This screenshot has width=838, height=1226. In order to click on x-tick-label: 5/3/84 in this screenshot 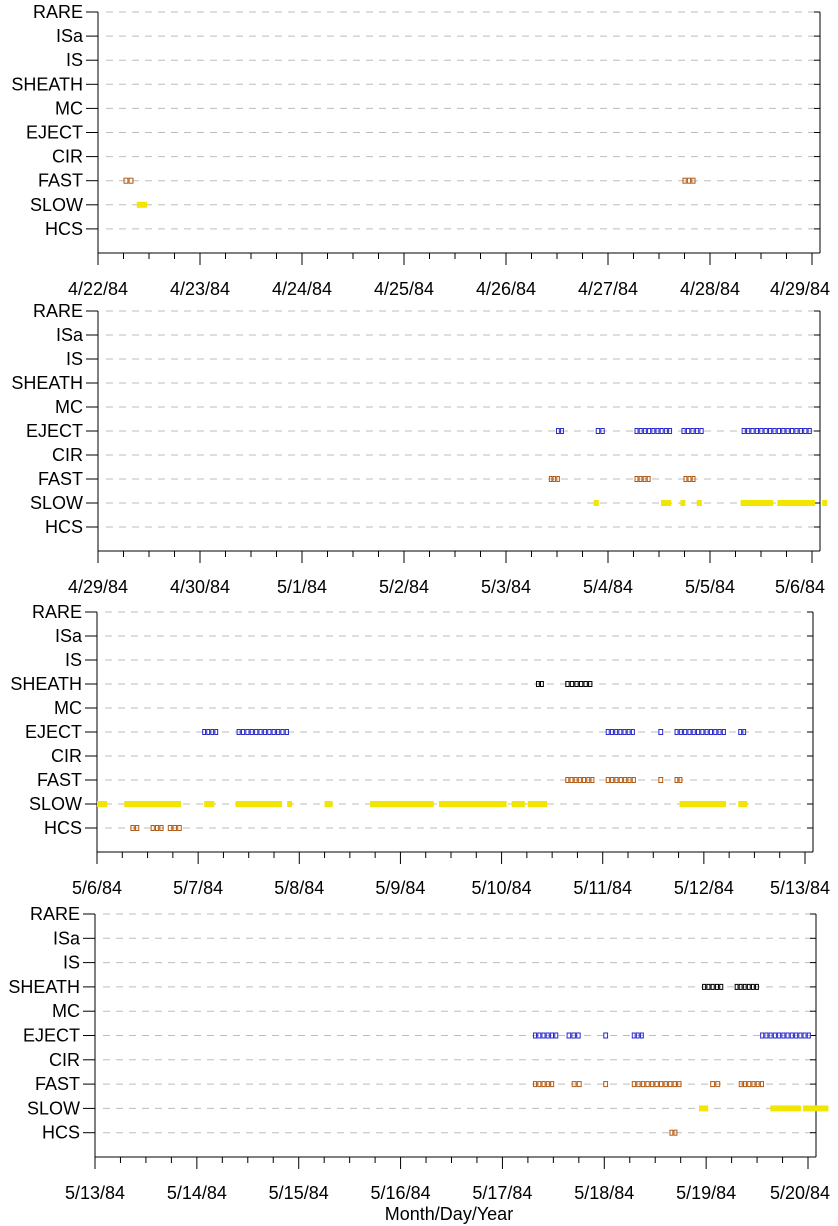, I will do `click(506, 587)`.